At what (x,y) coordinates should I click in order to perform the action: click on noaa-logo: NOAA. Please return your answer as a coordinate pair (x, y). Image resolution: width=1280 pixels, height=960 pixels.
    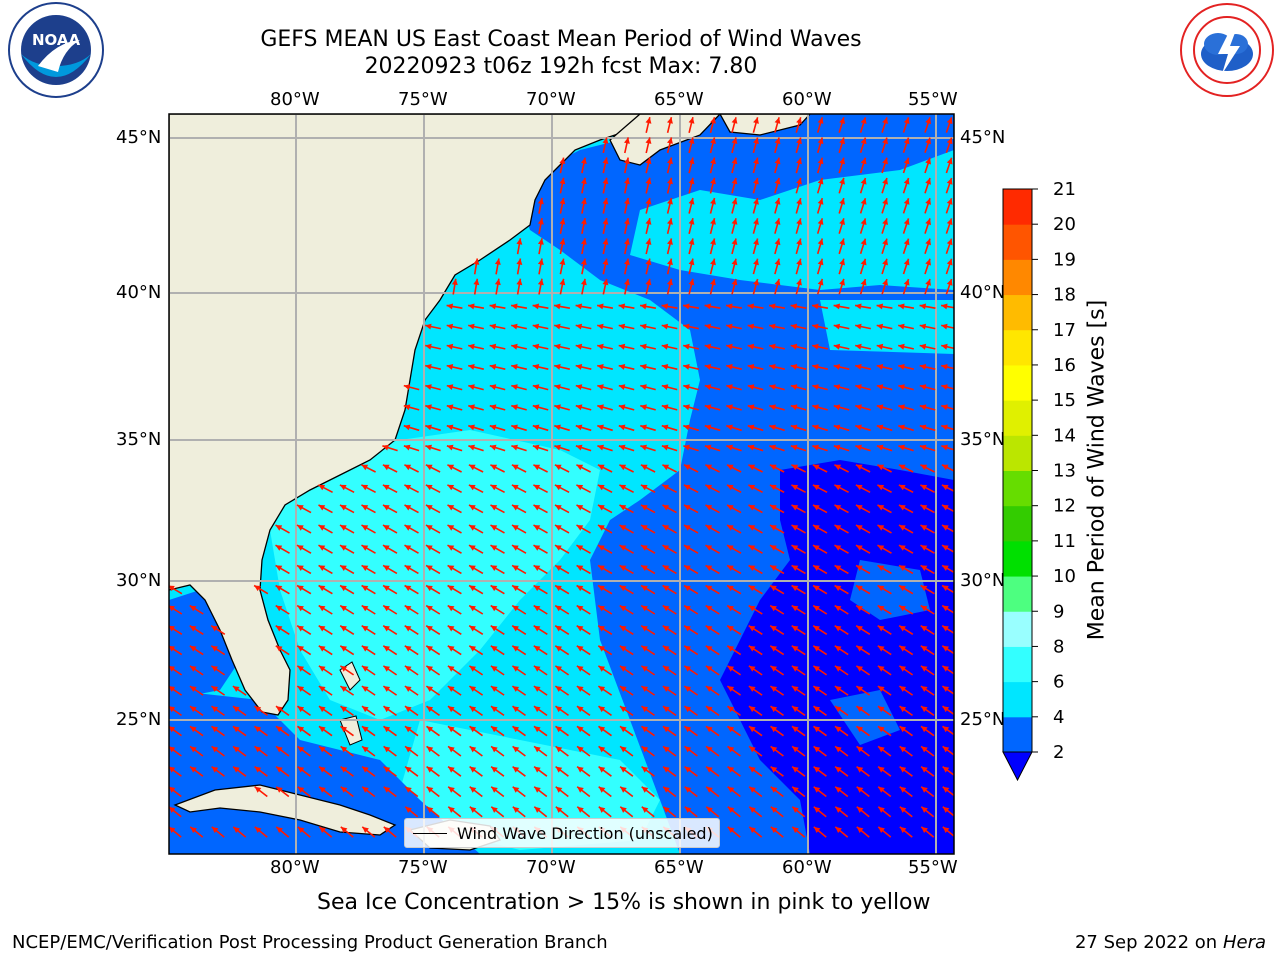
    Looking at the image, I should click on (56, 50).